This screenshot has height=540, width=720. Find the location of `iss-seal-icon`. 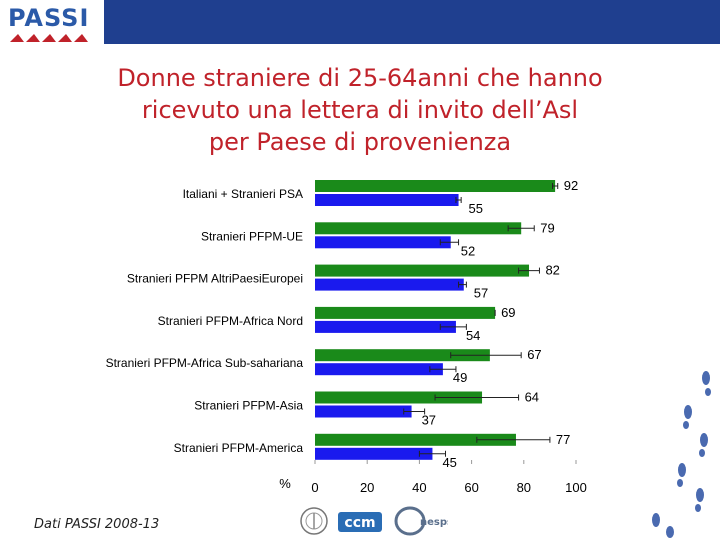

iss-seal-icon is located at coordinates (314, 521).